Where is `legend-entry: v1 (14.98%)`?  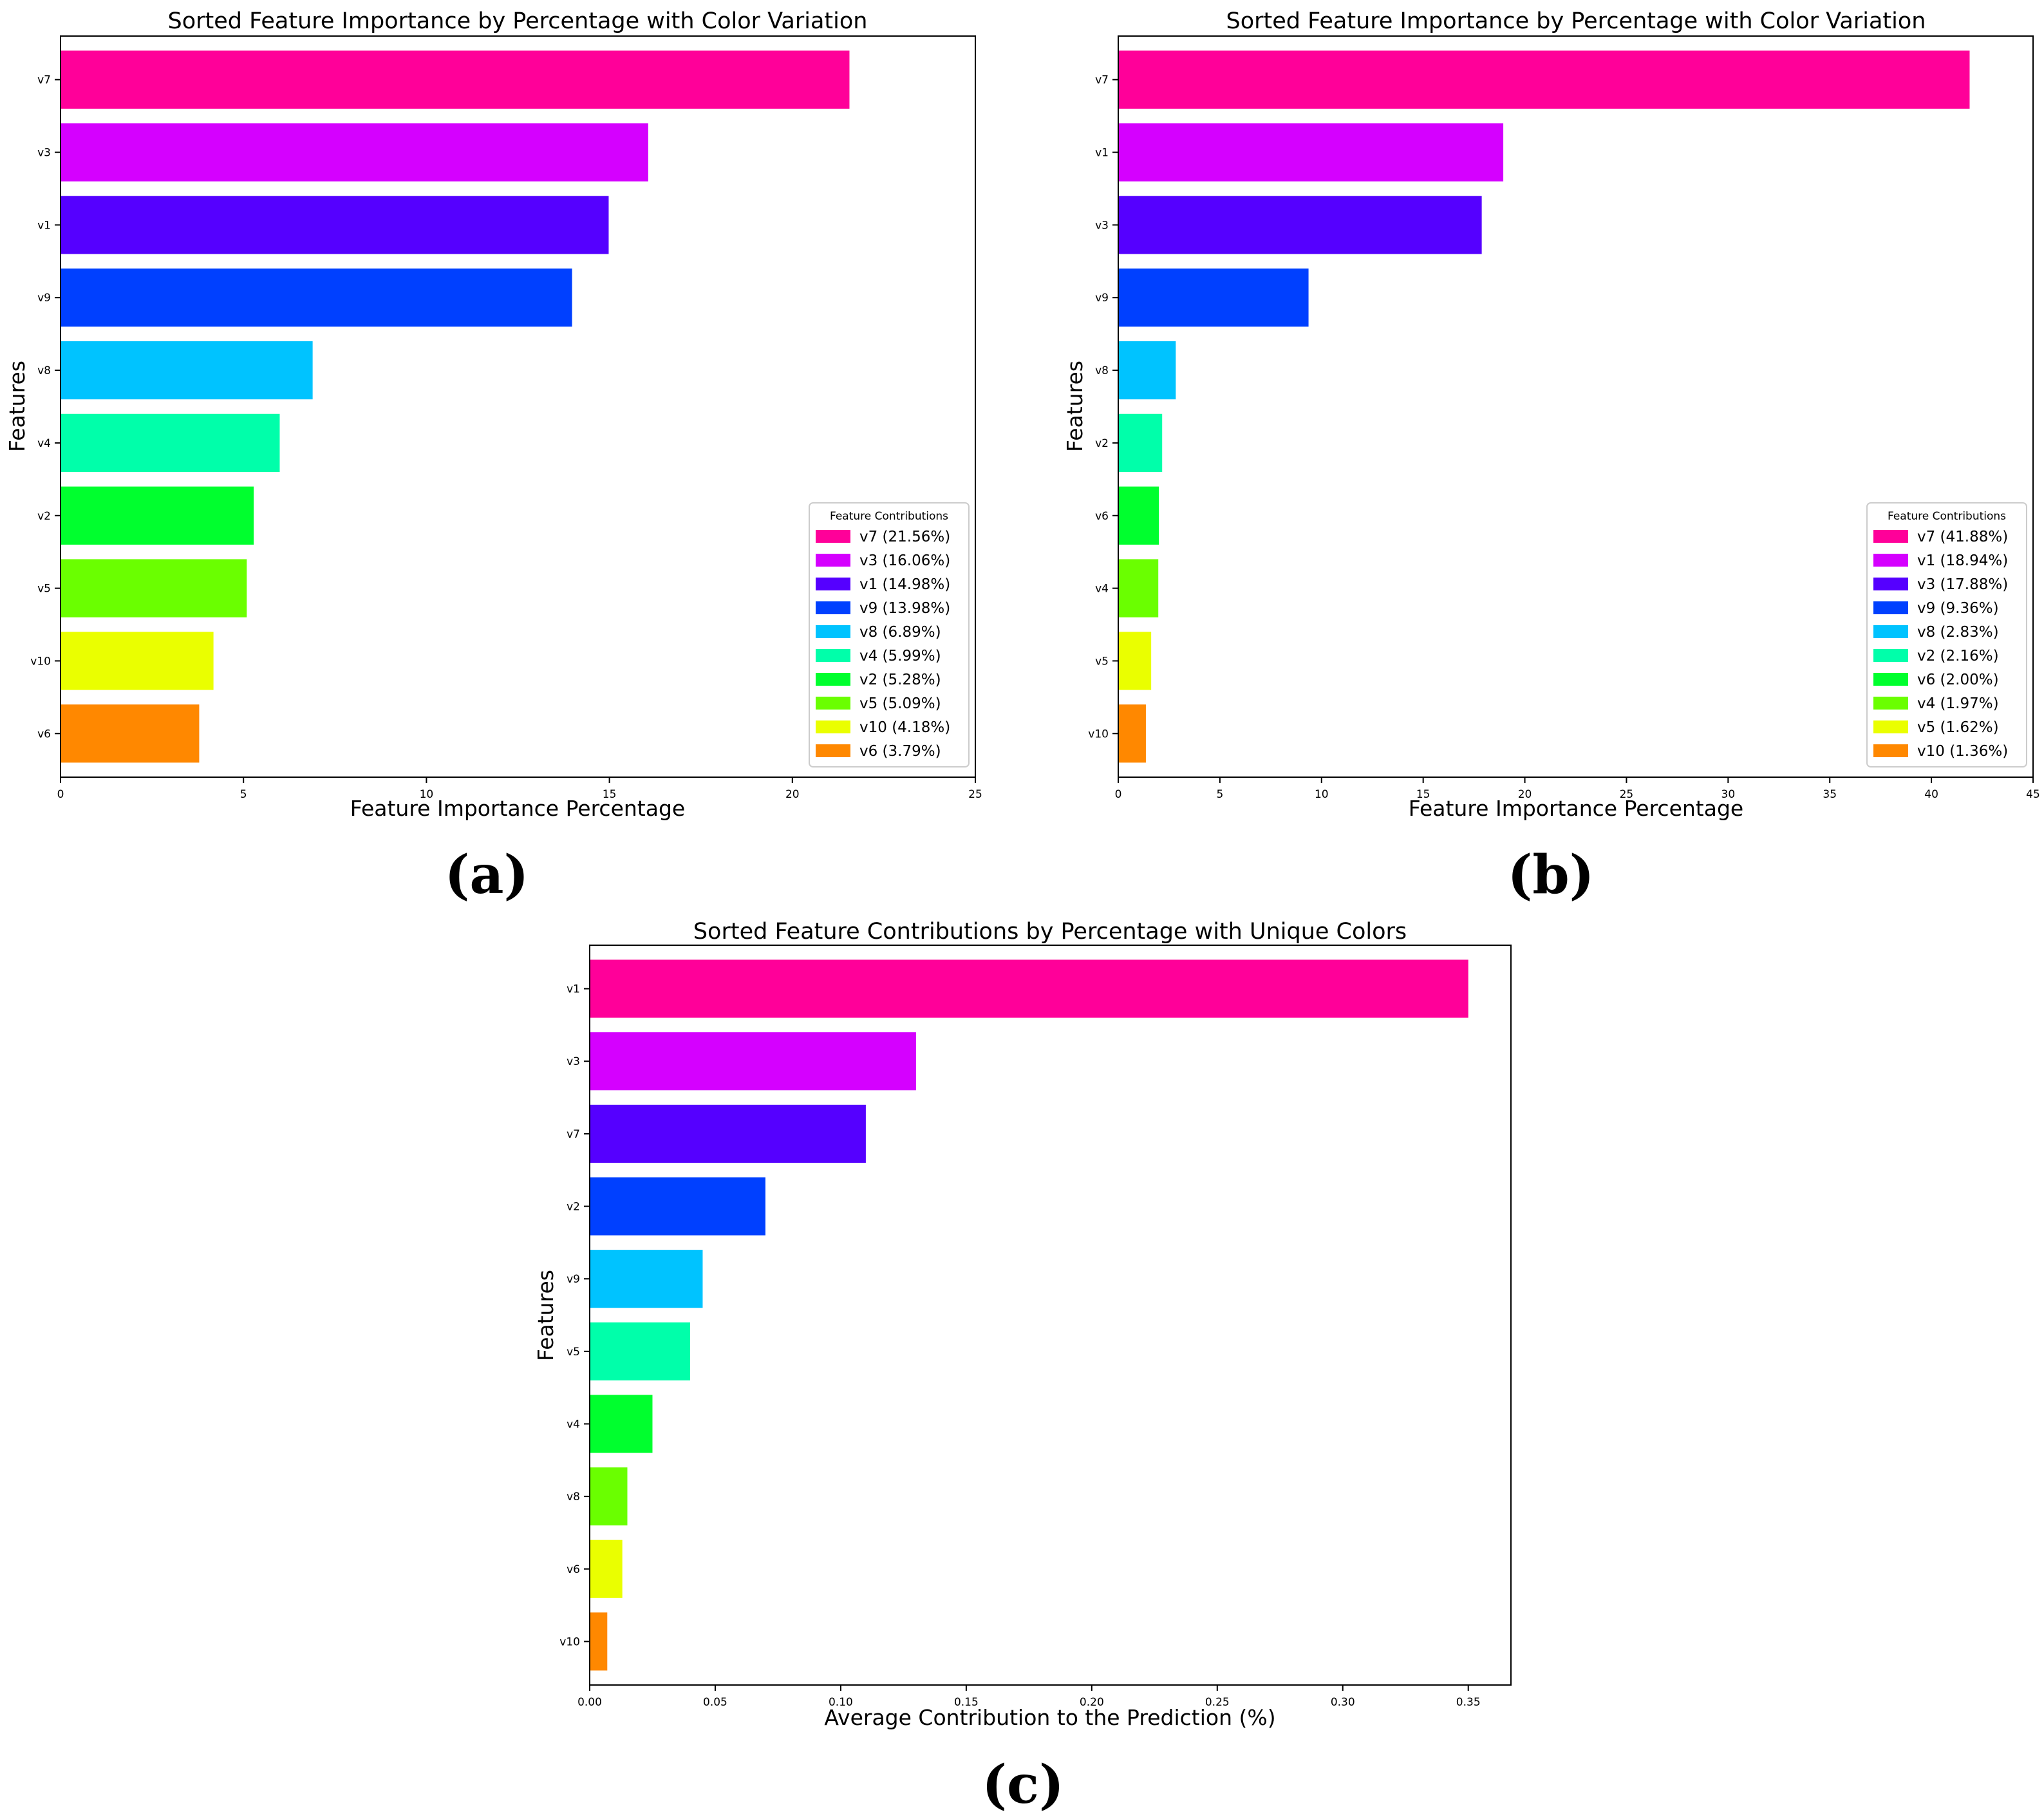
legend-entry: v1 (14.98%) is located at coordinates (904, 584).